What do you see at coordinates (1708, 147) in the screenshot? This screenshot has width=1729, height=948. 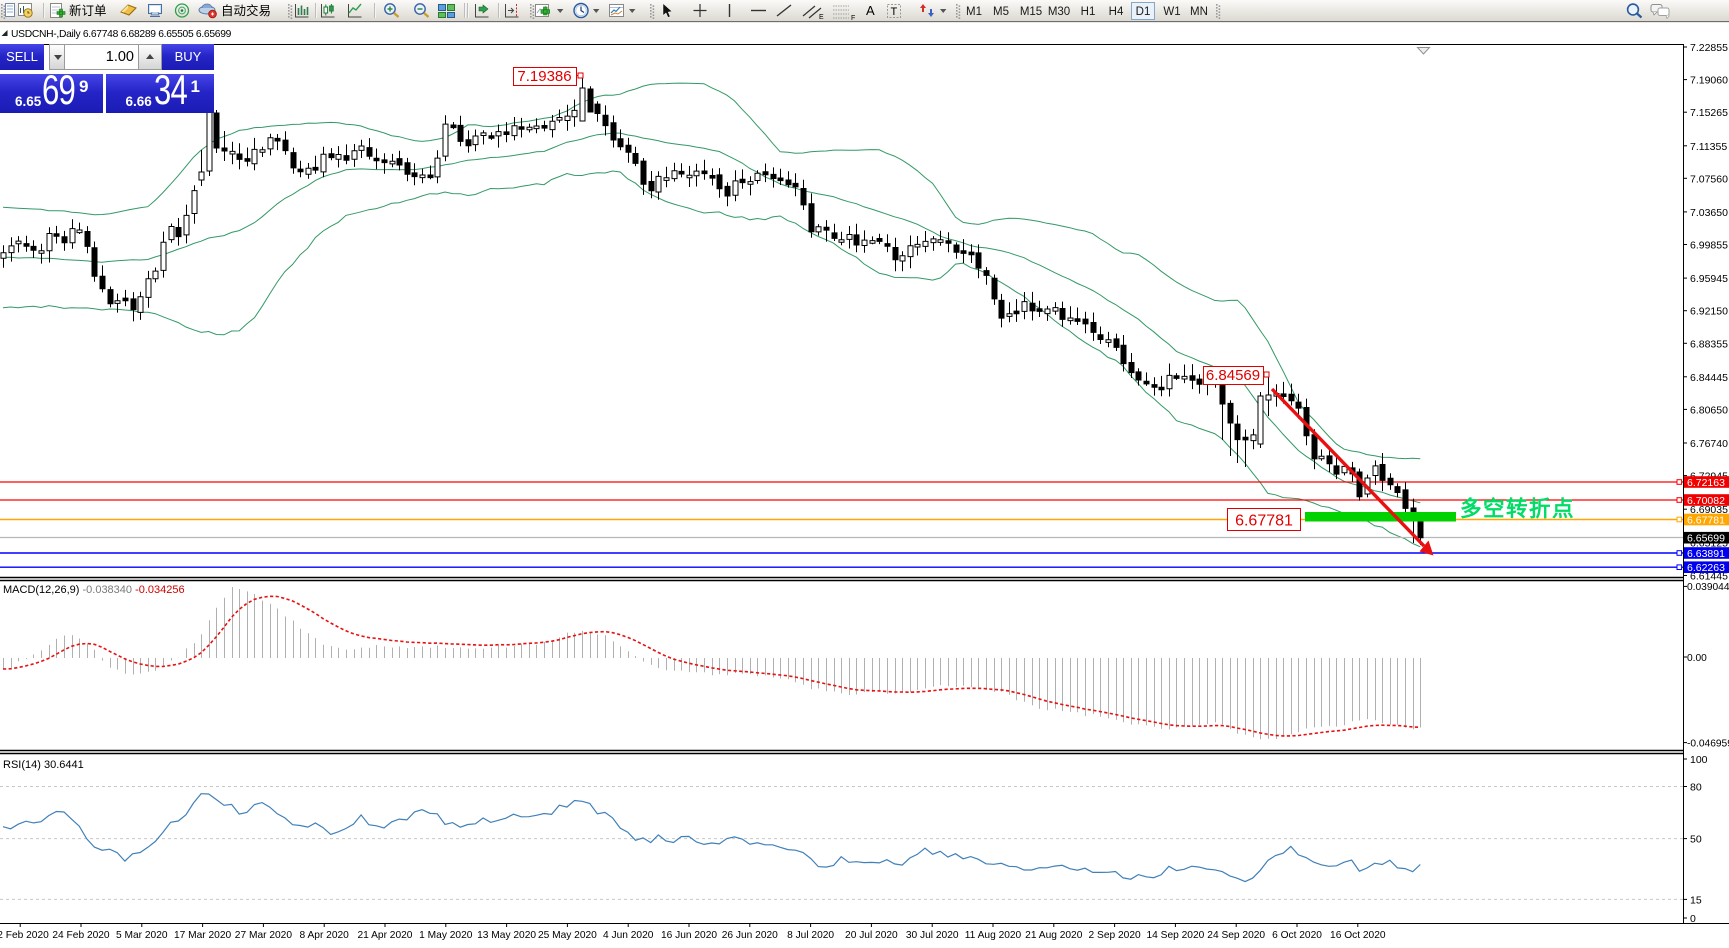 I see `svg-text: 7.11355` at bounding box center [1708, 147].